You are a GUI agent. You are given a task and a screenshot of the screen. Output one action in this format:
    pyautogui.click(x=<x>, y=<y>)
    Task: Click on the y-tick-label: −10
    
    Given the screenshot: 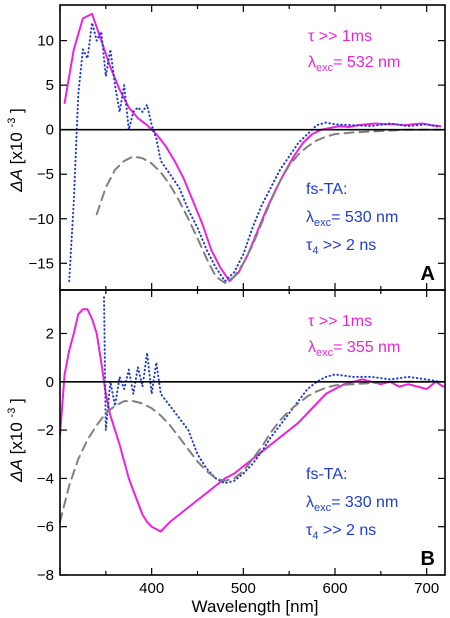 What is the action you would take?
    pyautogui.click(x=41, y=219)
    